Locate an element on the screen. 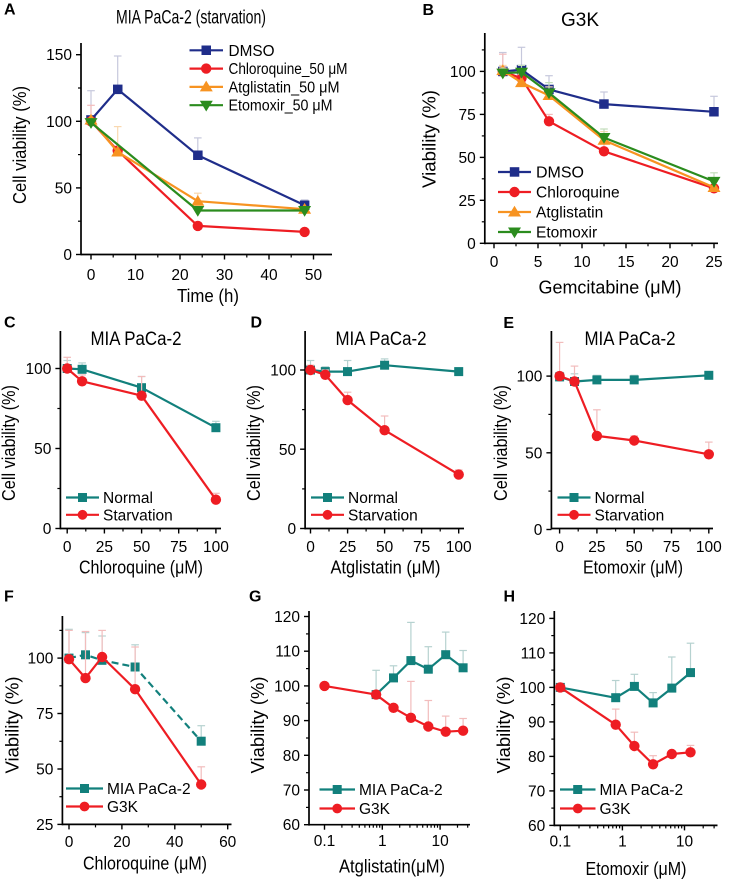  svg-text: Atglistatin is located at coordinates (569, 213).